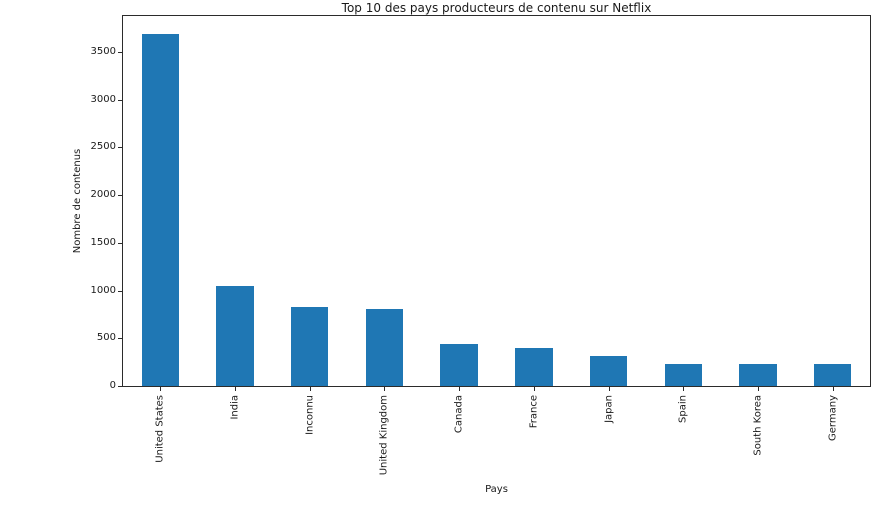  What do you see at coordinates (609, 409) in the screenshot?
I see `x-tick-label: Japan` at bounding box center [609, 409].